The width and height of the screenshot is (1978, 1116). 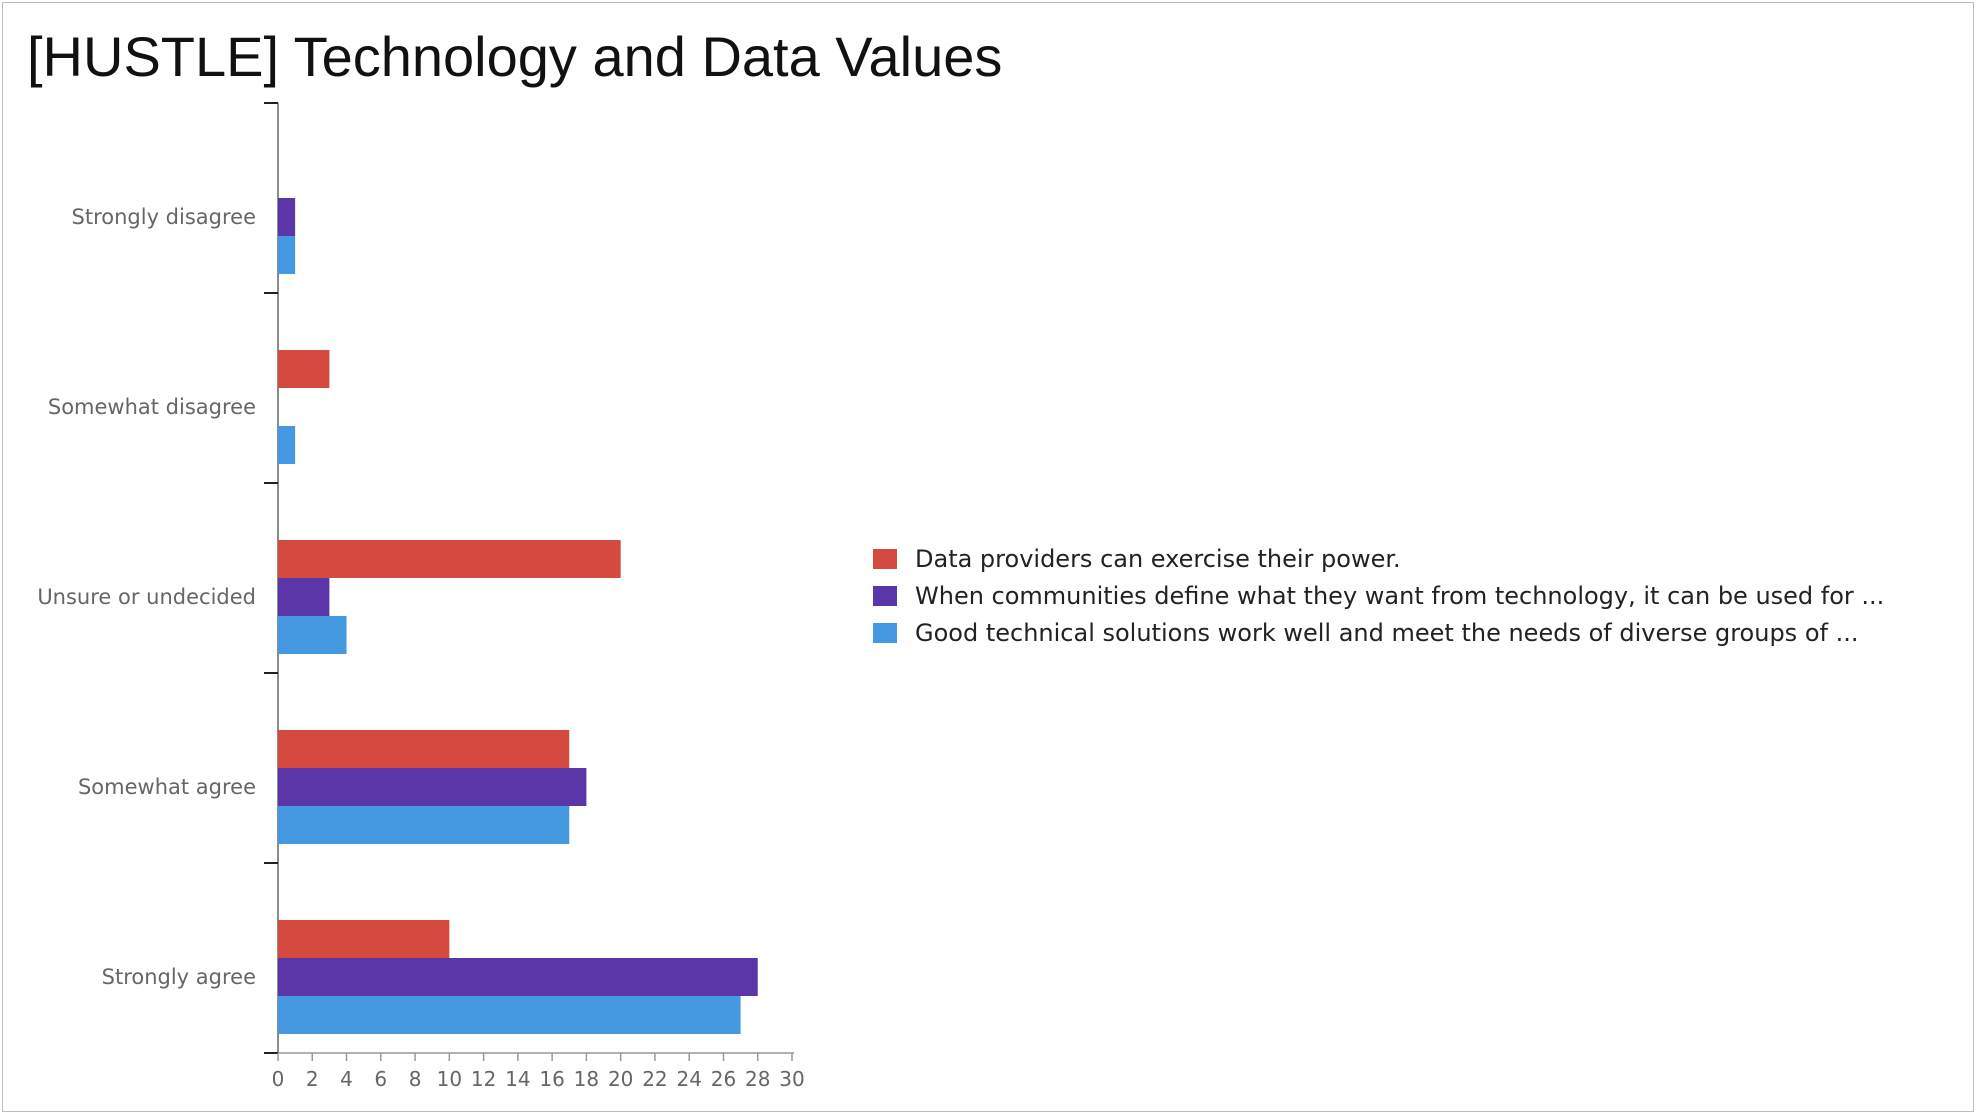 I want to click on x-tick-label: 22, so click(x=654, y=1079).